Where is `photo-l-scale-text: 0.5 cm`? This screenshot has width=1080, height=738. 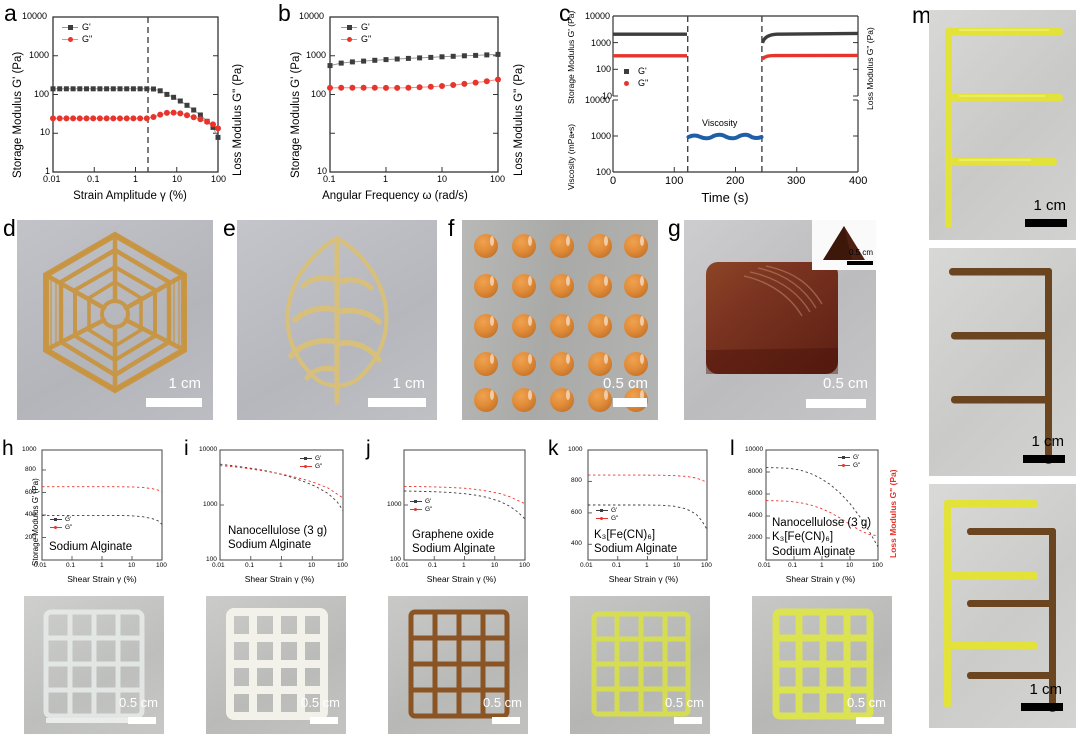 photo-l-scale-text: 0.5 cm is located at coordinates (866, 702).